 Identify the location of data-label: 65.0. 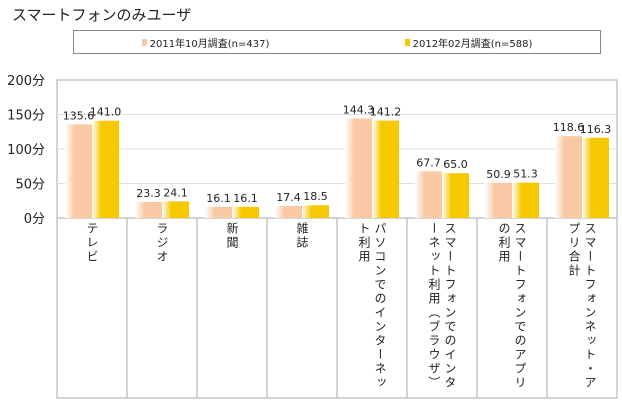
(455, 164).